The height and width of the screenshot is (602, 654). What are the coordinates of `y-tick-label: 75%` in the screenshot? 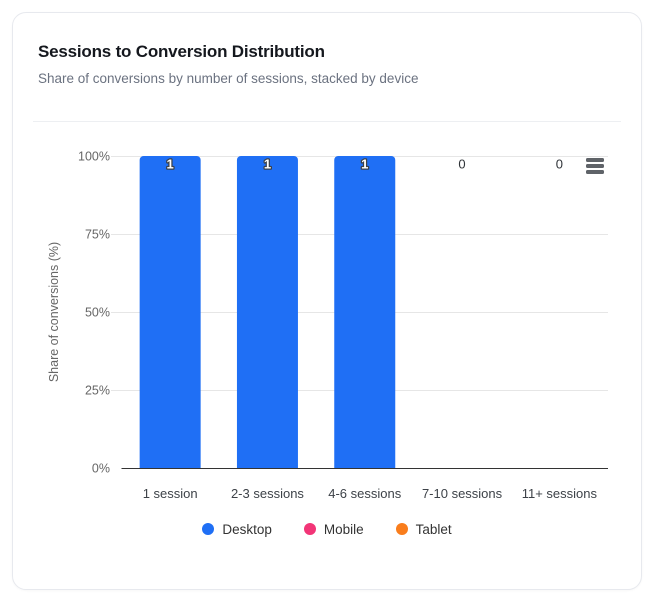 It's located at (97, 235).